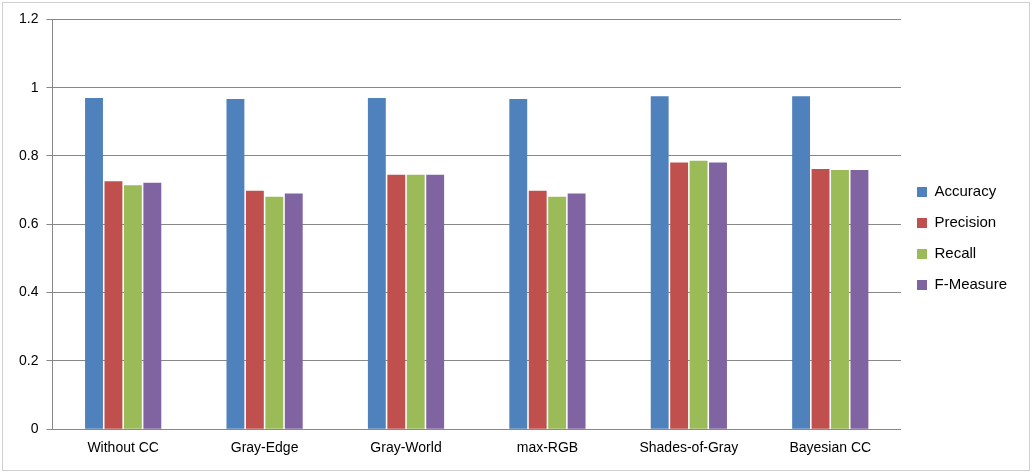 The height and width of the screenshot is (475, 1034). What do you see at coordinates (28, 359) in the screenshot?
I see `y-tick-label: 0.2` at bounding box center [28, 359].